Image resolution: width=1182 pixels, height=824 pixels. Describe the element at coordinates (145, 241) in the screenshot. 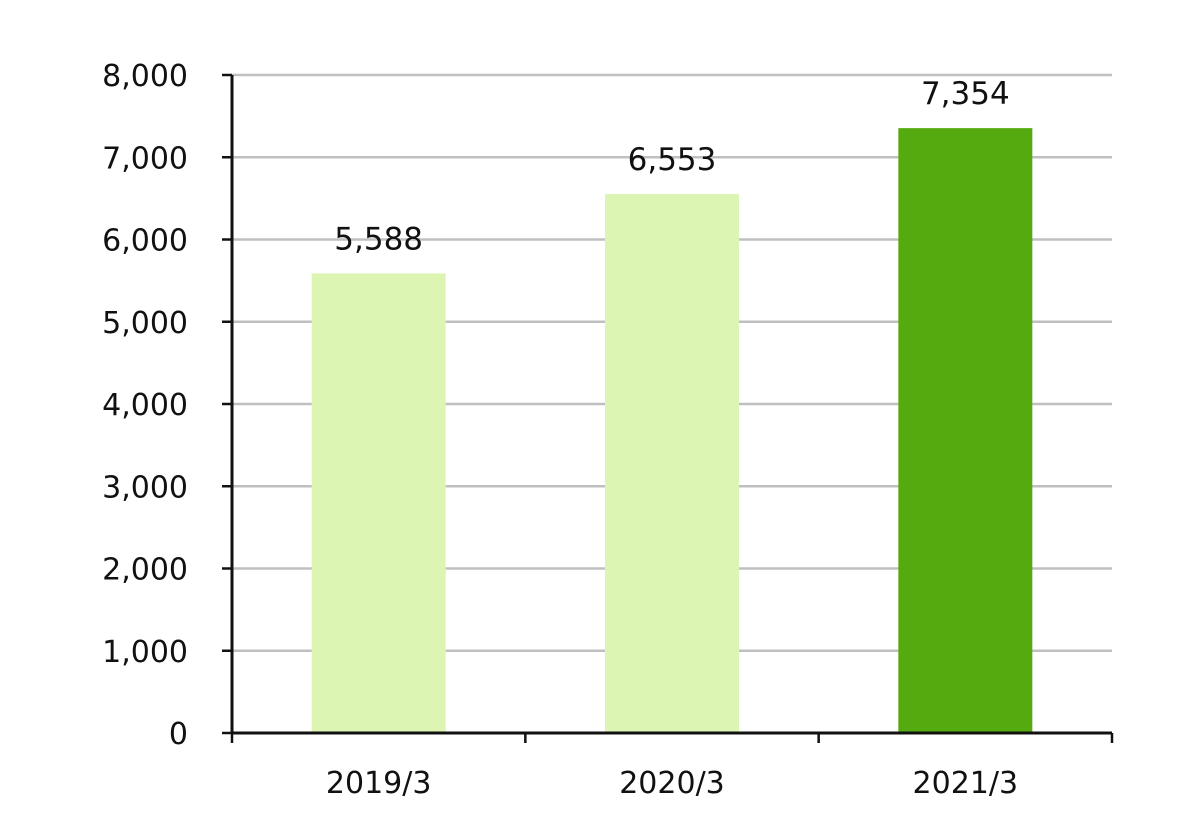

I see `y-tick-label: 6,000` at that location.